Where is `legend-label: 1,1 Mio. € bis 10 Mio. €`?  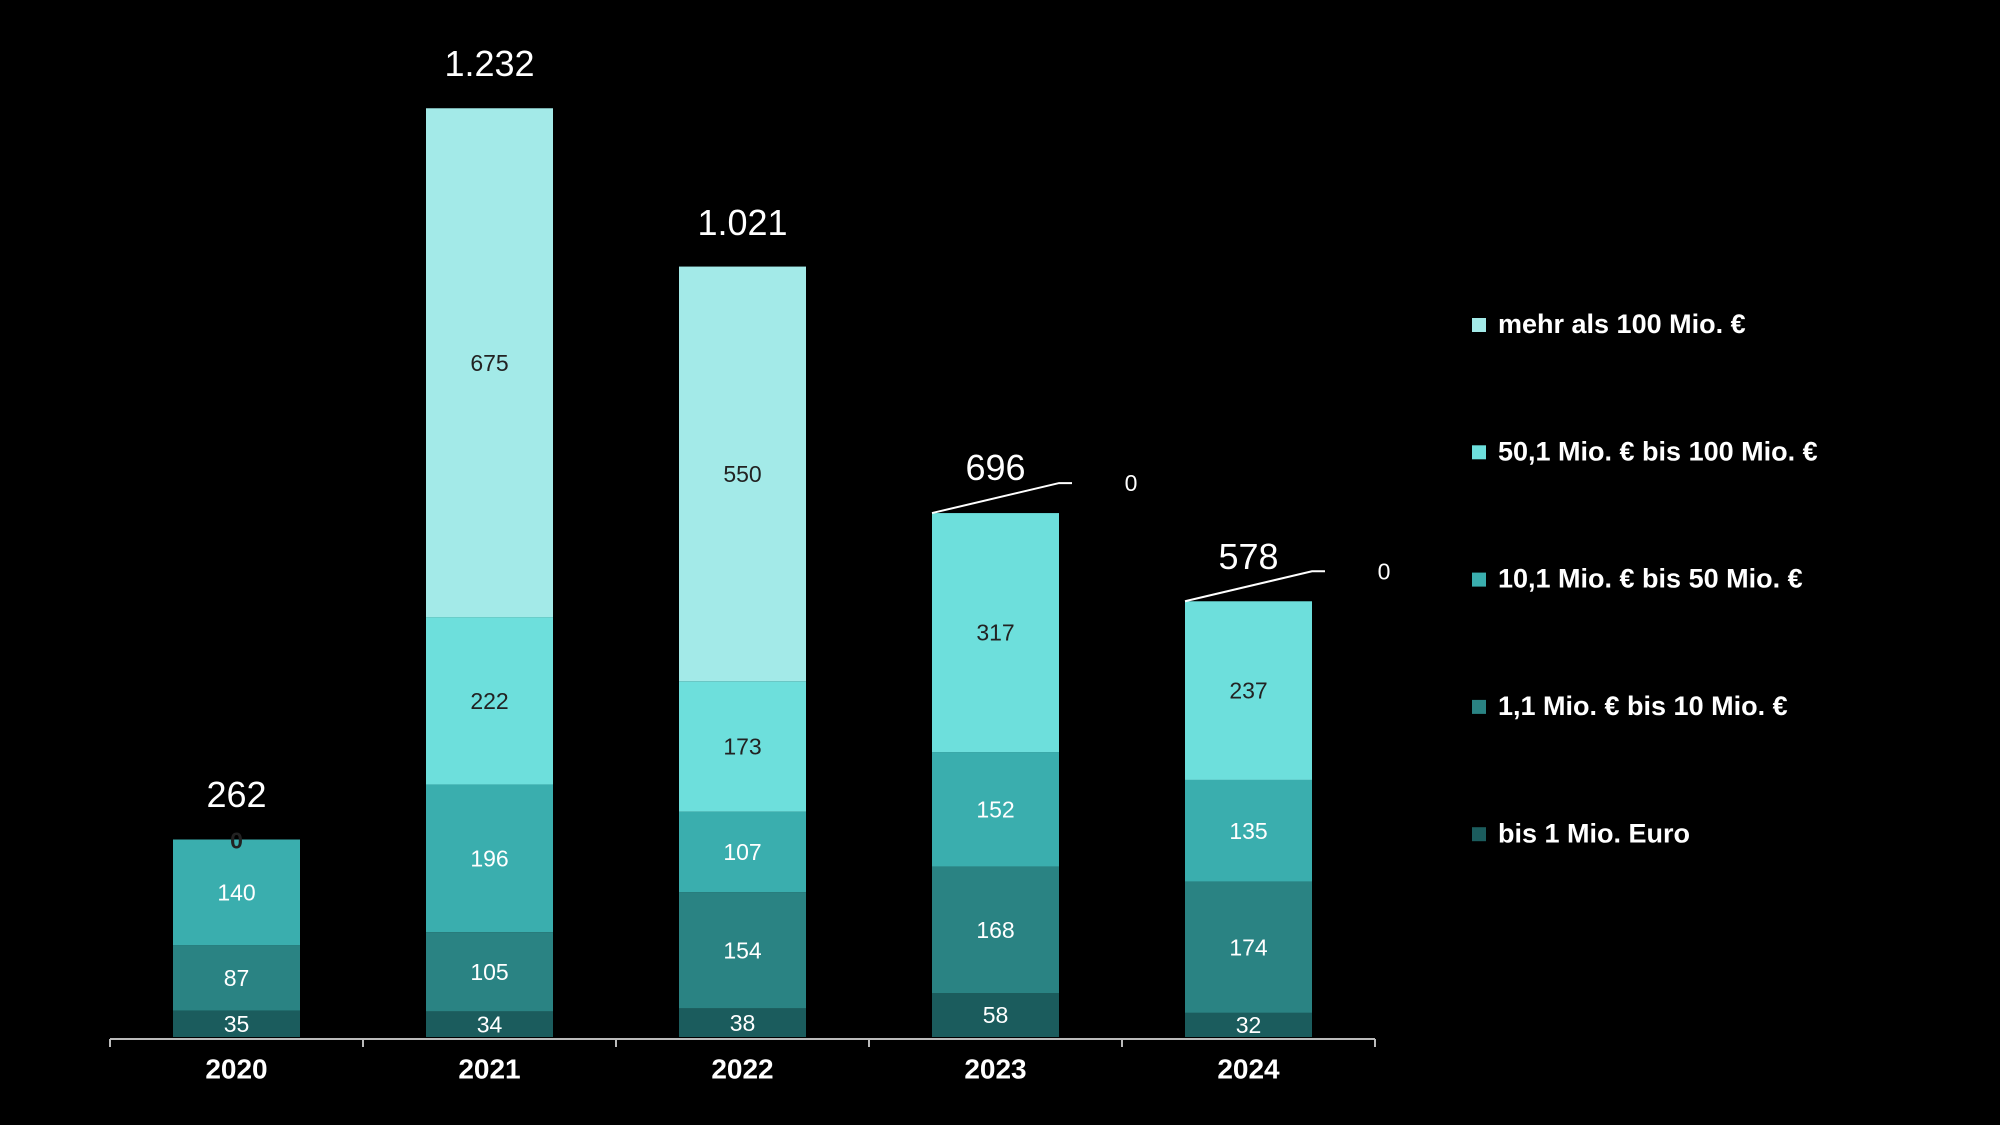 legend-label: 1,1 Mio. € bis 10 Mio. € is located at coordinates (1643, 706).